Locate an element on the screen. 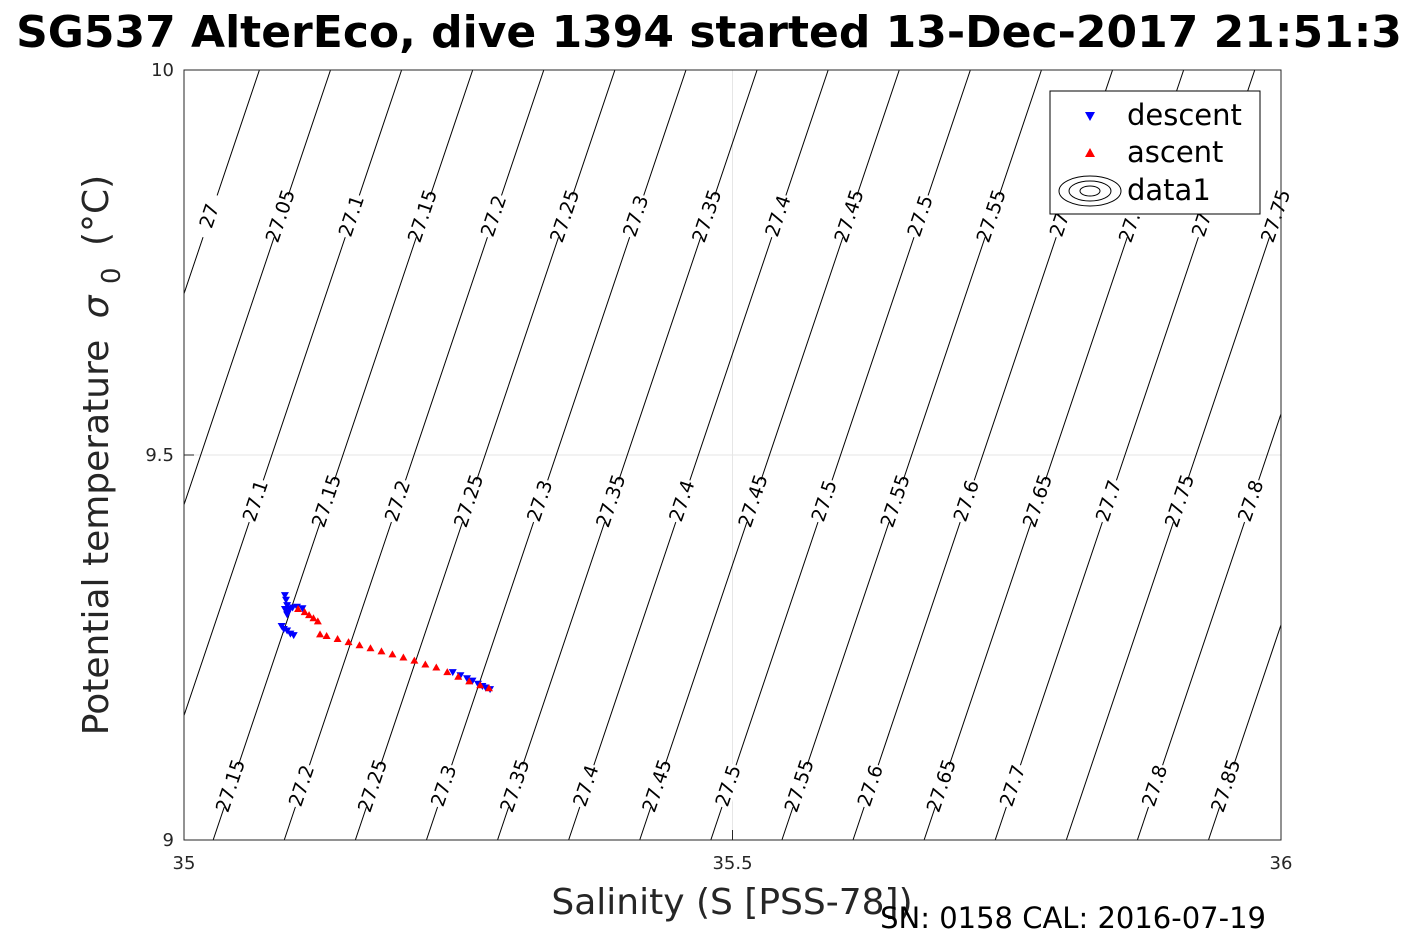 The height and width of the screenshot is (945, 1417). serial-calibration-note: SN: 0158 CAL: 2016-07-19 is located at coordinates (1073, 918).